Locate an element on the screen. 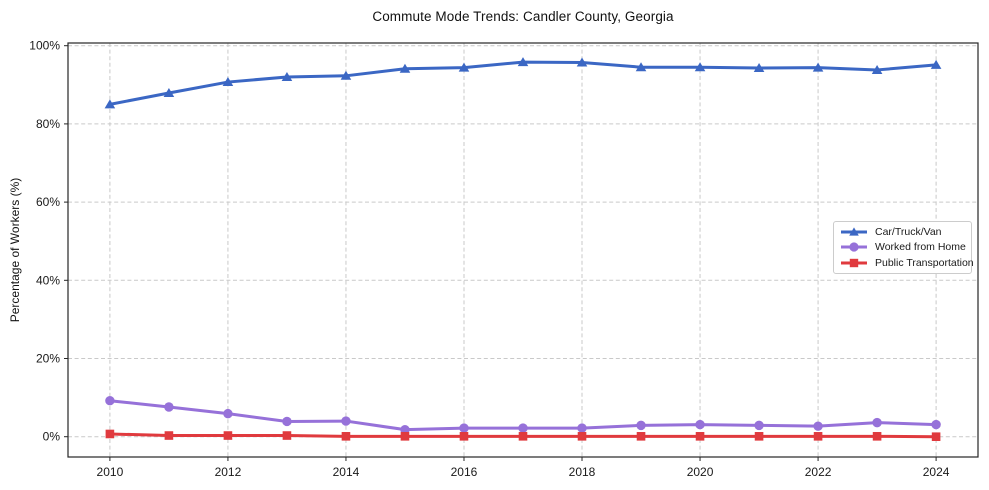 This screenshot has width=989, height=490. y-tick-label: 80% is located at coordinates (48, 124).